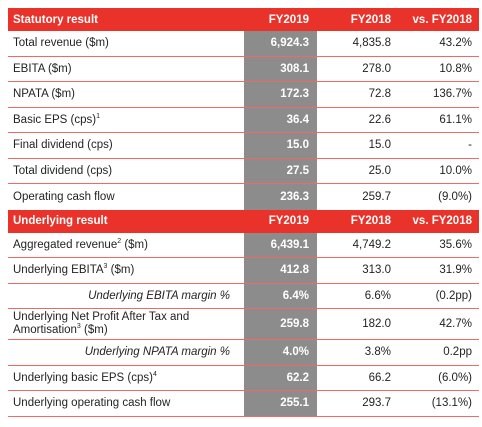  I want to click on change-value: 31.9%, so click(455, 270).